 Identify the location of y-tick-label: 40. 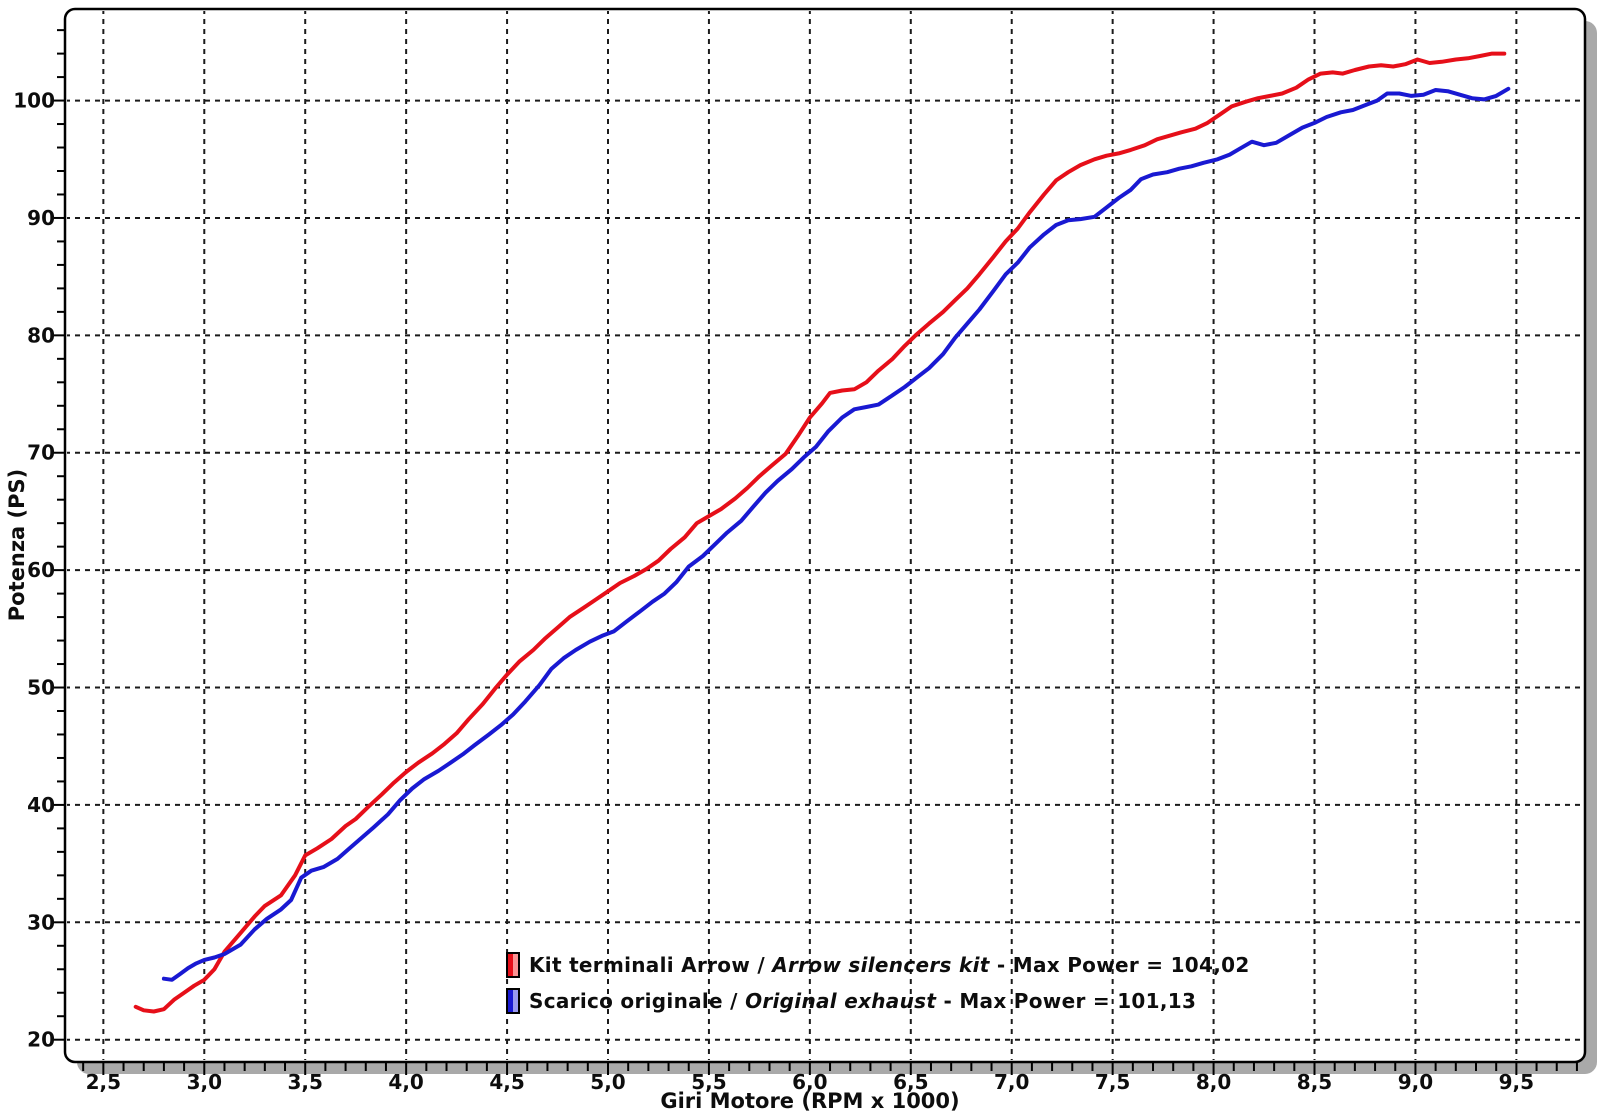
(41, 805).